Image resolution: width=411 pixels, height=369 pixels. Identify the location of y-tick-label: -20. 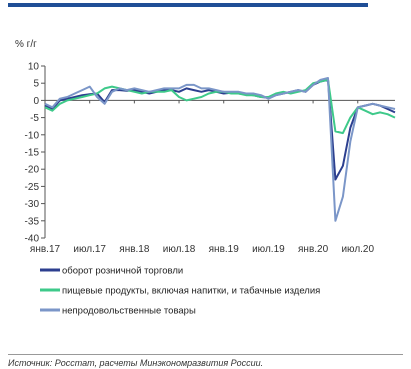
(32, 170).